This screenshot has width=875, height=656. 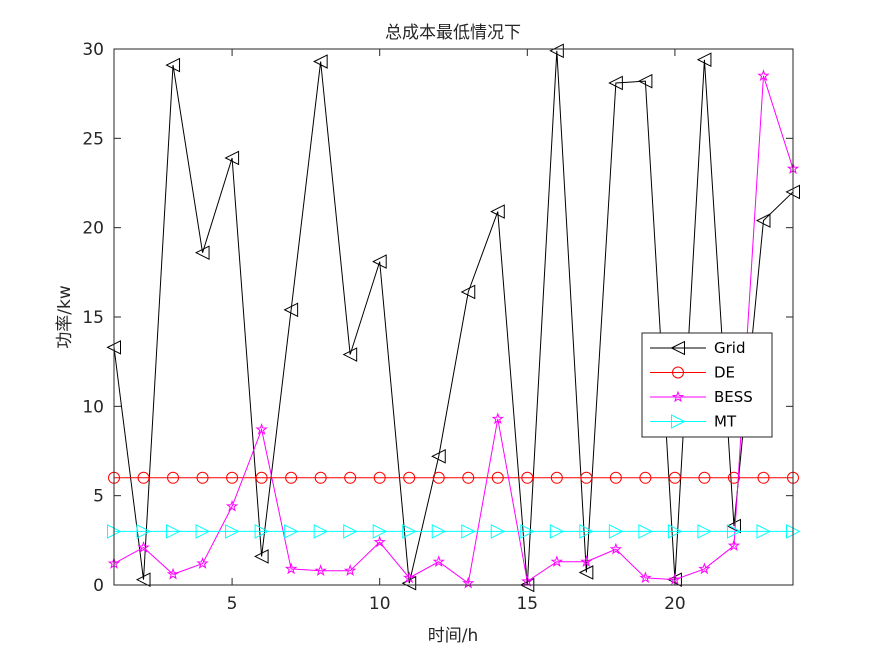 I want to click on legend-label: DE, so click(x=724, y=373).